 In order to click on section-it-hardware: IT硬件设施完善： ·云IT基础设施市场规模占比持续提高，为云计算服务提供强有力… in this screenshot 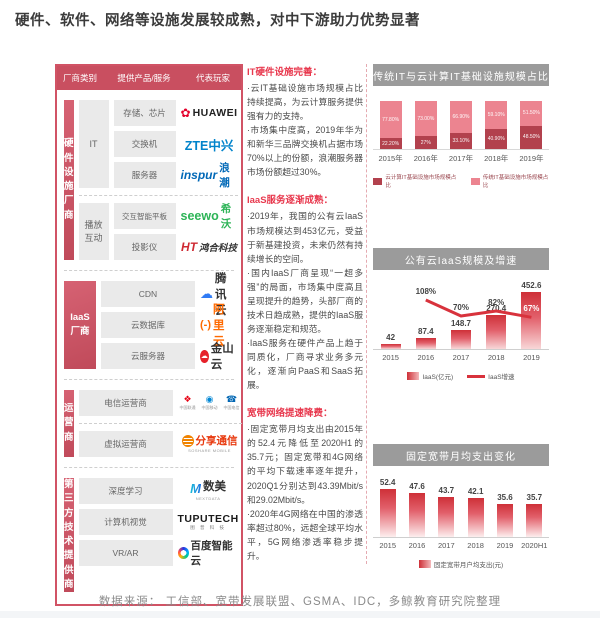, I will do `click(305, 121)`.